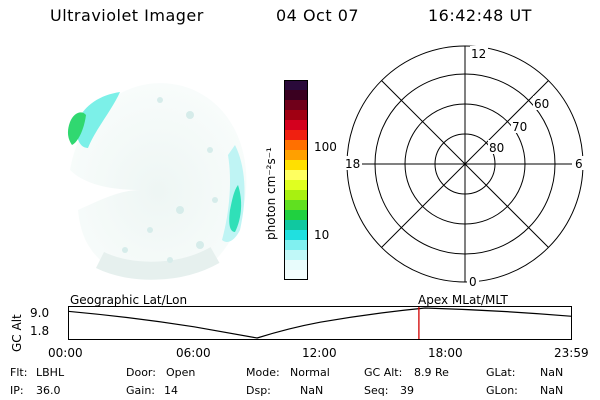 Image resolution: width=600 pixels, height=400 pixels. Describe the element at coordinates (235, 208) in the screenshot. I see `auroral-arc-right-cyan` at that location.